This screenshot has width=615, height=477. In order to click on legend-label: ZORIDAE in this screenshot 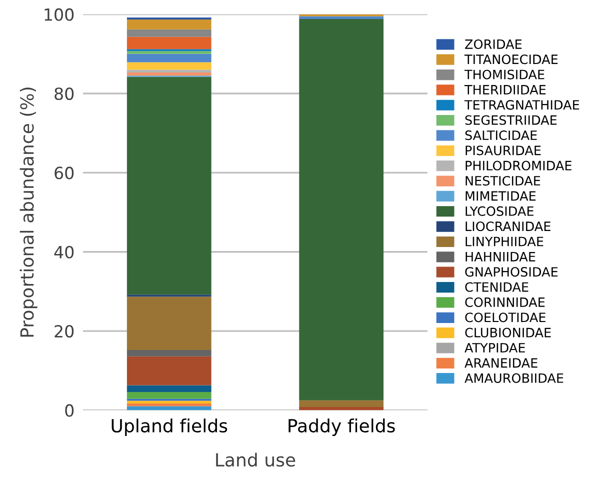, I will do `click(493, 44)`.